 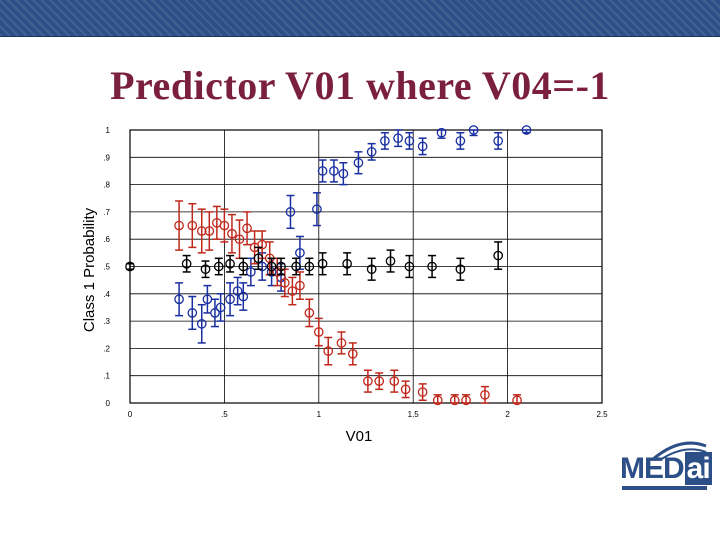 I want to click on y-tick-label: 0, so click(x=108, y=403).